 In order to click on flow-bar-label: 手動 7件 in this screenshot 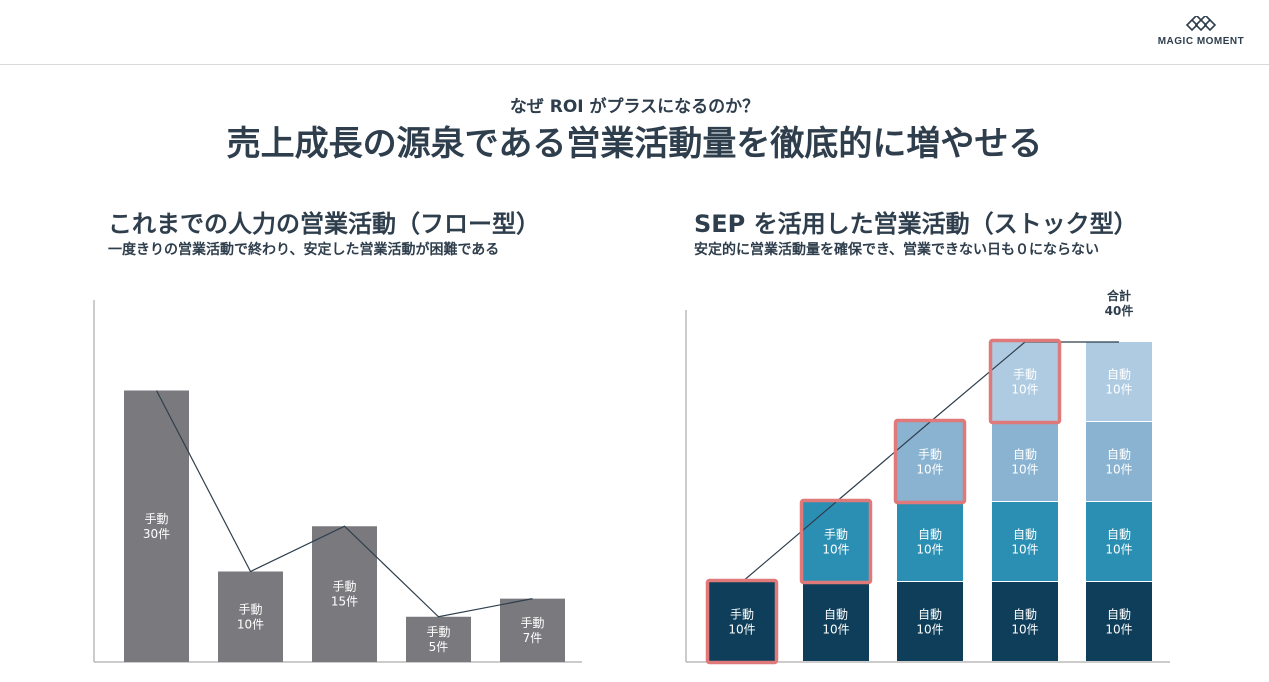, I will do `click(532, 630)`.